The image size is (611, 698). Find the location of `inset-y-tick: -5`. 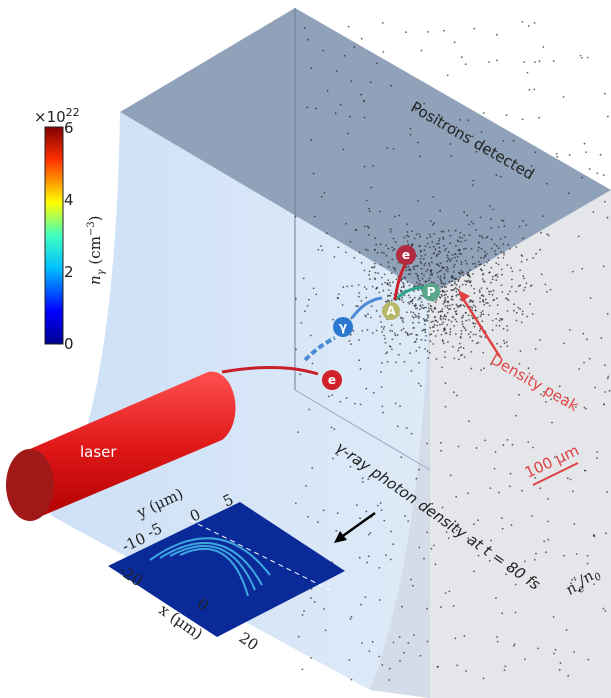

inset-y-tick: -5 is located at coordinates (154, 530).